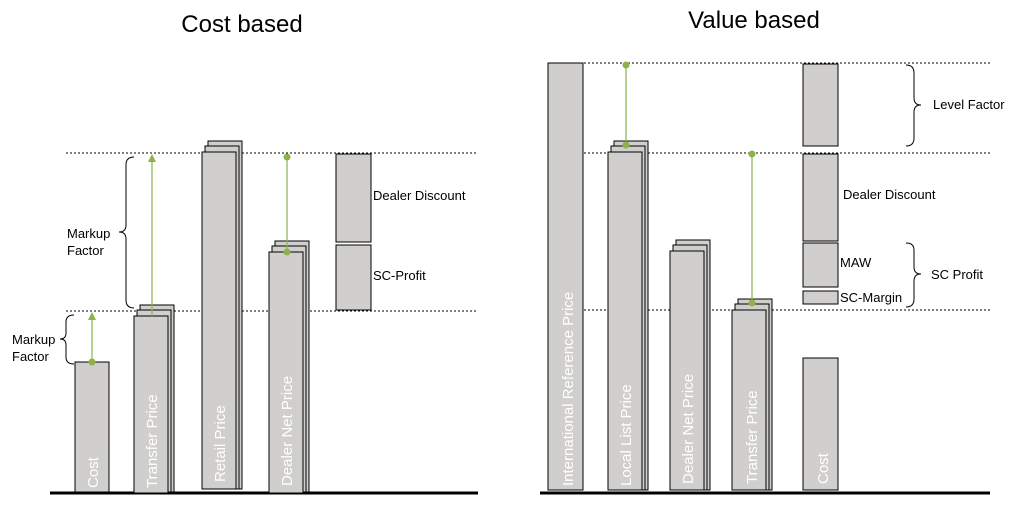 Image resolution: width=1022 pixels, height=507 pixels. What do you see at coordinates (820, 105) in the screenshot?
I see `level-factor-box` at bounding box center [820, 105].